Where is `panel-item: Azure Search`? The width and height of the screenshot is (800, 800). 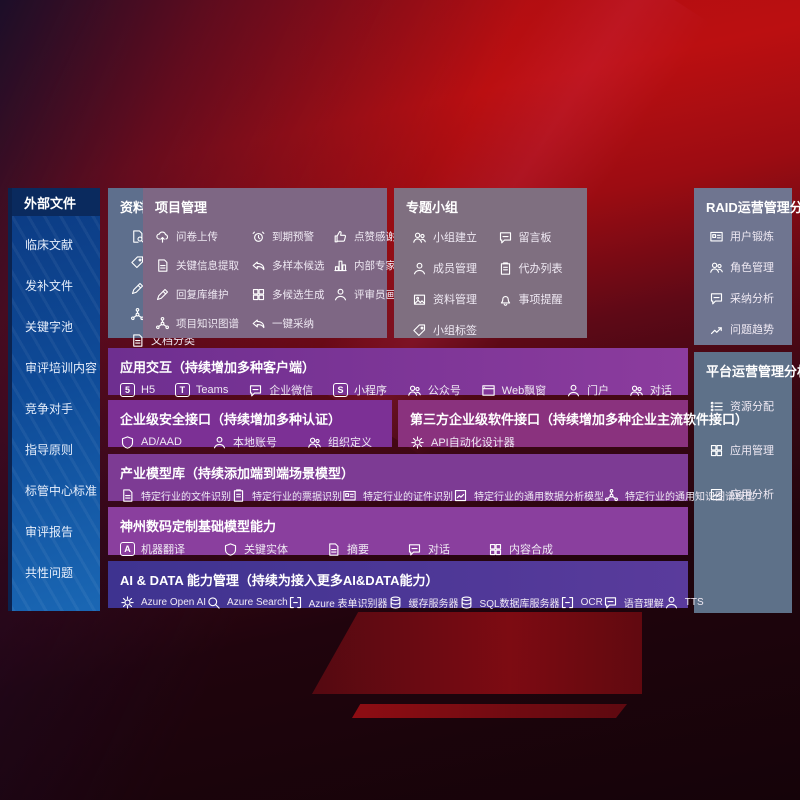 panel-item: Azure Search is located at coordinates (247, 602).